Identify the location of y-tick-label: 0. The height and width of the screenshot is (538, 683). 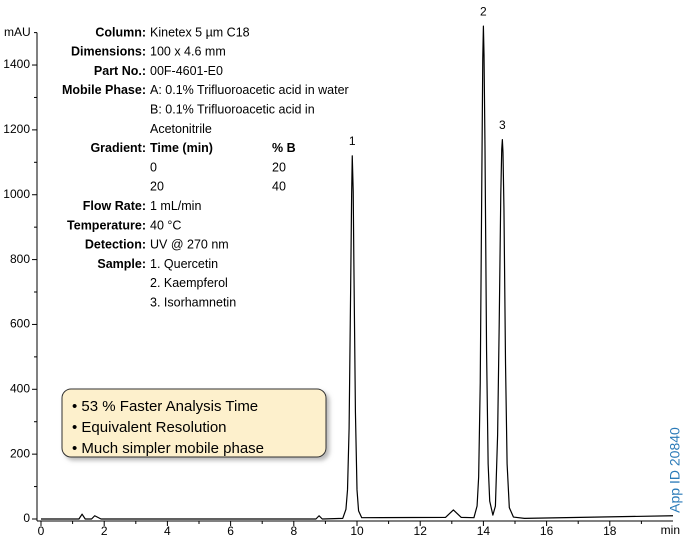
(26, 518).